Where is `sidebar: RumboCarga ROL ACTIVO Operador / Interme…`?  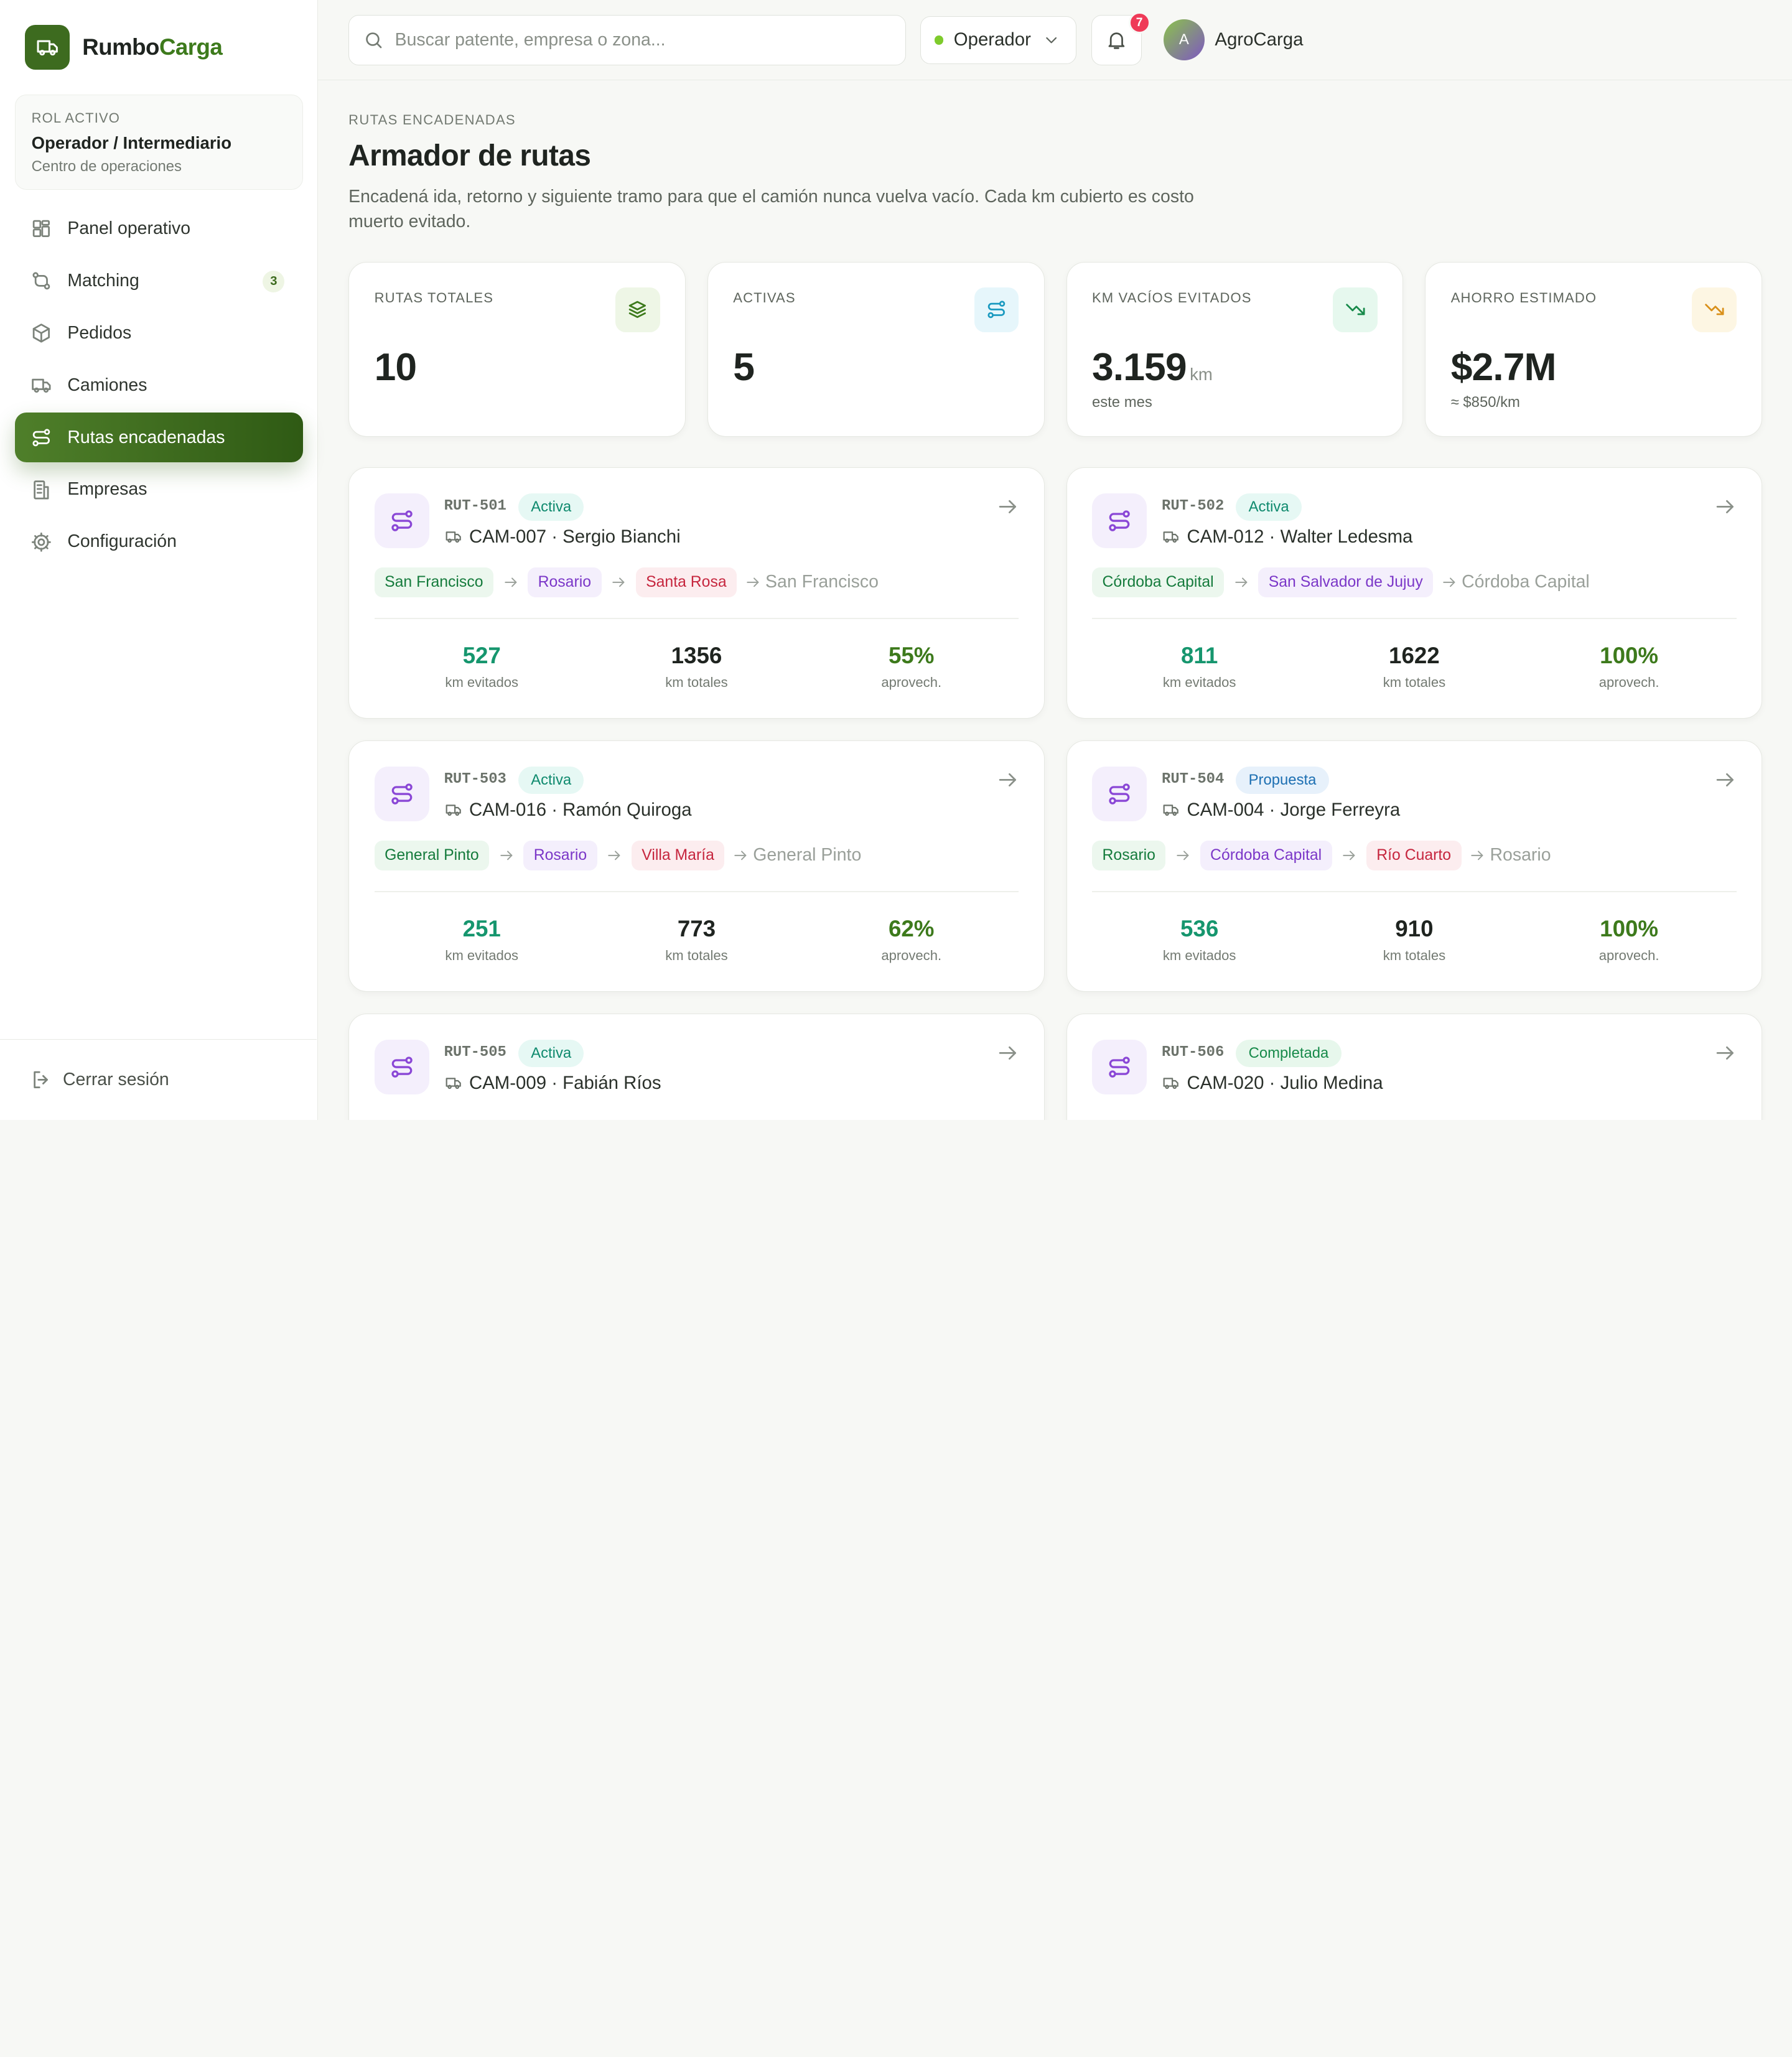 sidebar: RumboCarga ROL ACTIVO Operador / Interme… is located at coordinates (159, 560).